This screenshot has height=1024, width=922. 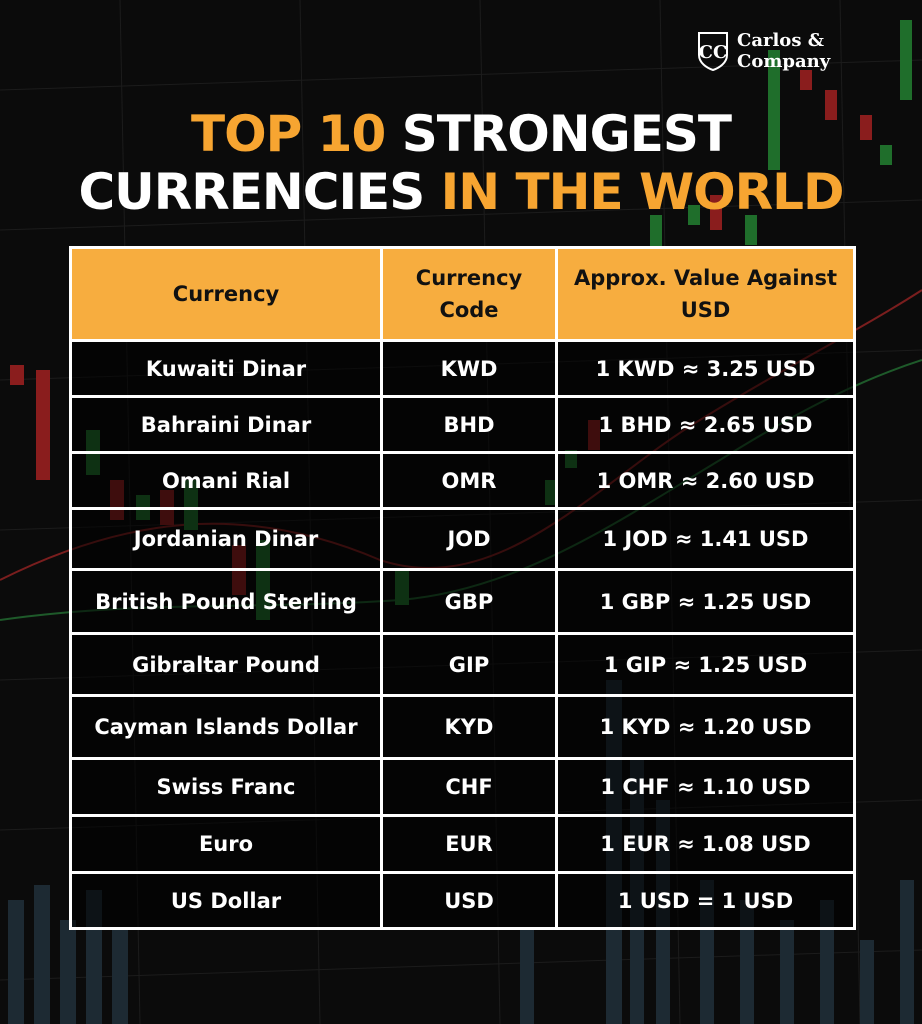 I want to click on table-row: Cayman Islands Dollar KYD 1 KYD ≈ 1.20 USD, so click(x=462, y=727).